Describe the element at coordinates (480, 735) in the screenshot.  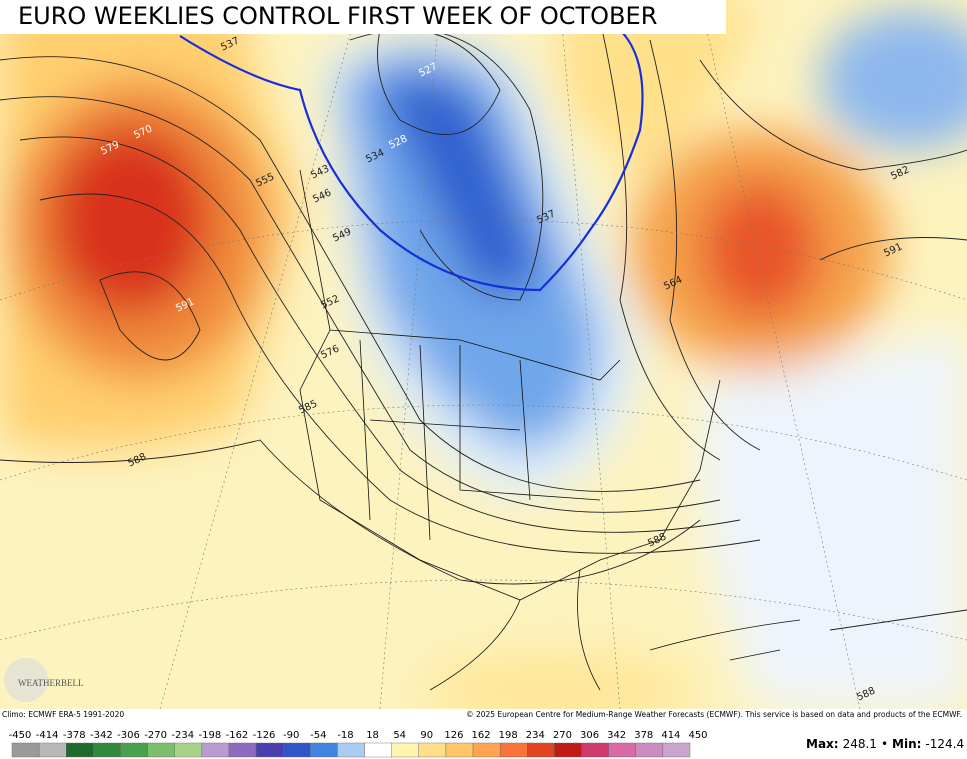
I see `colorbar-label: 162` at that location.